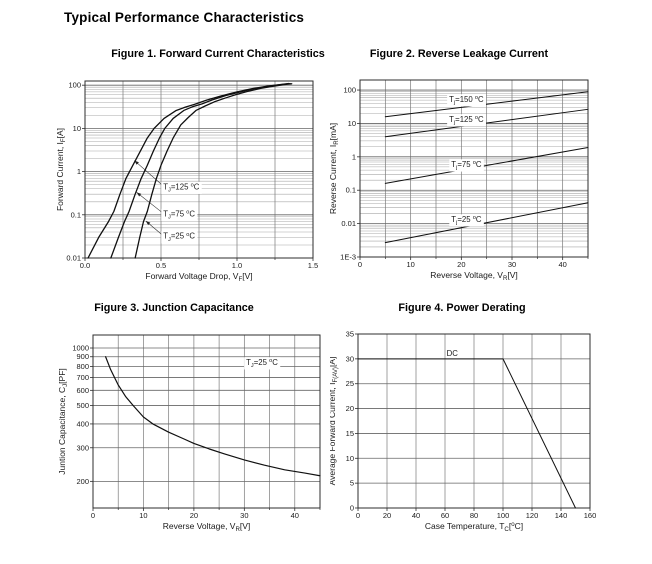  I want to click on svg-text: 200, so click(82, 481).